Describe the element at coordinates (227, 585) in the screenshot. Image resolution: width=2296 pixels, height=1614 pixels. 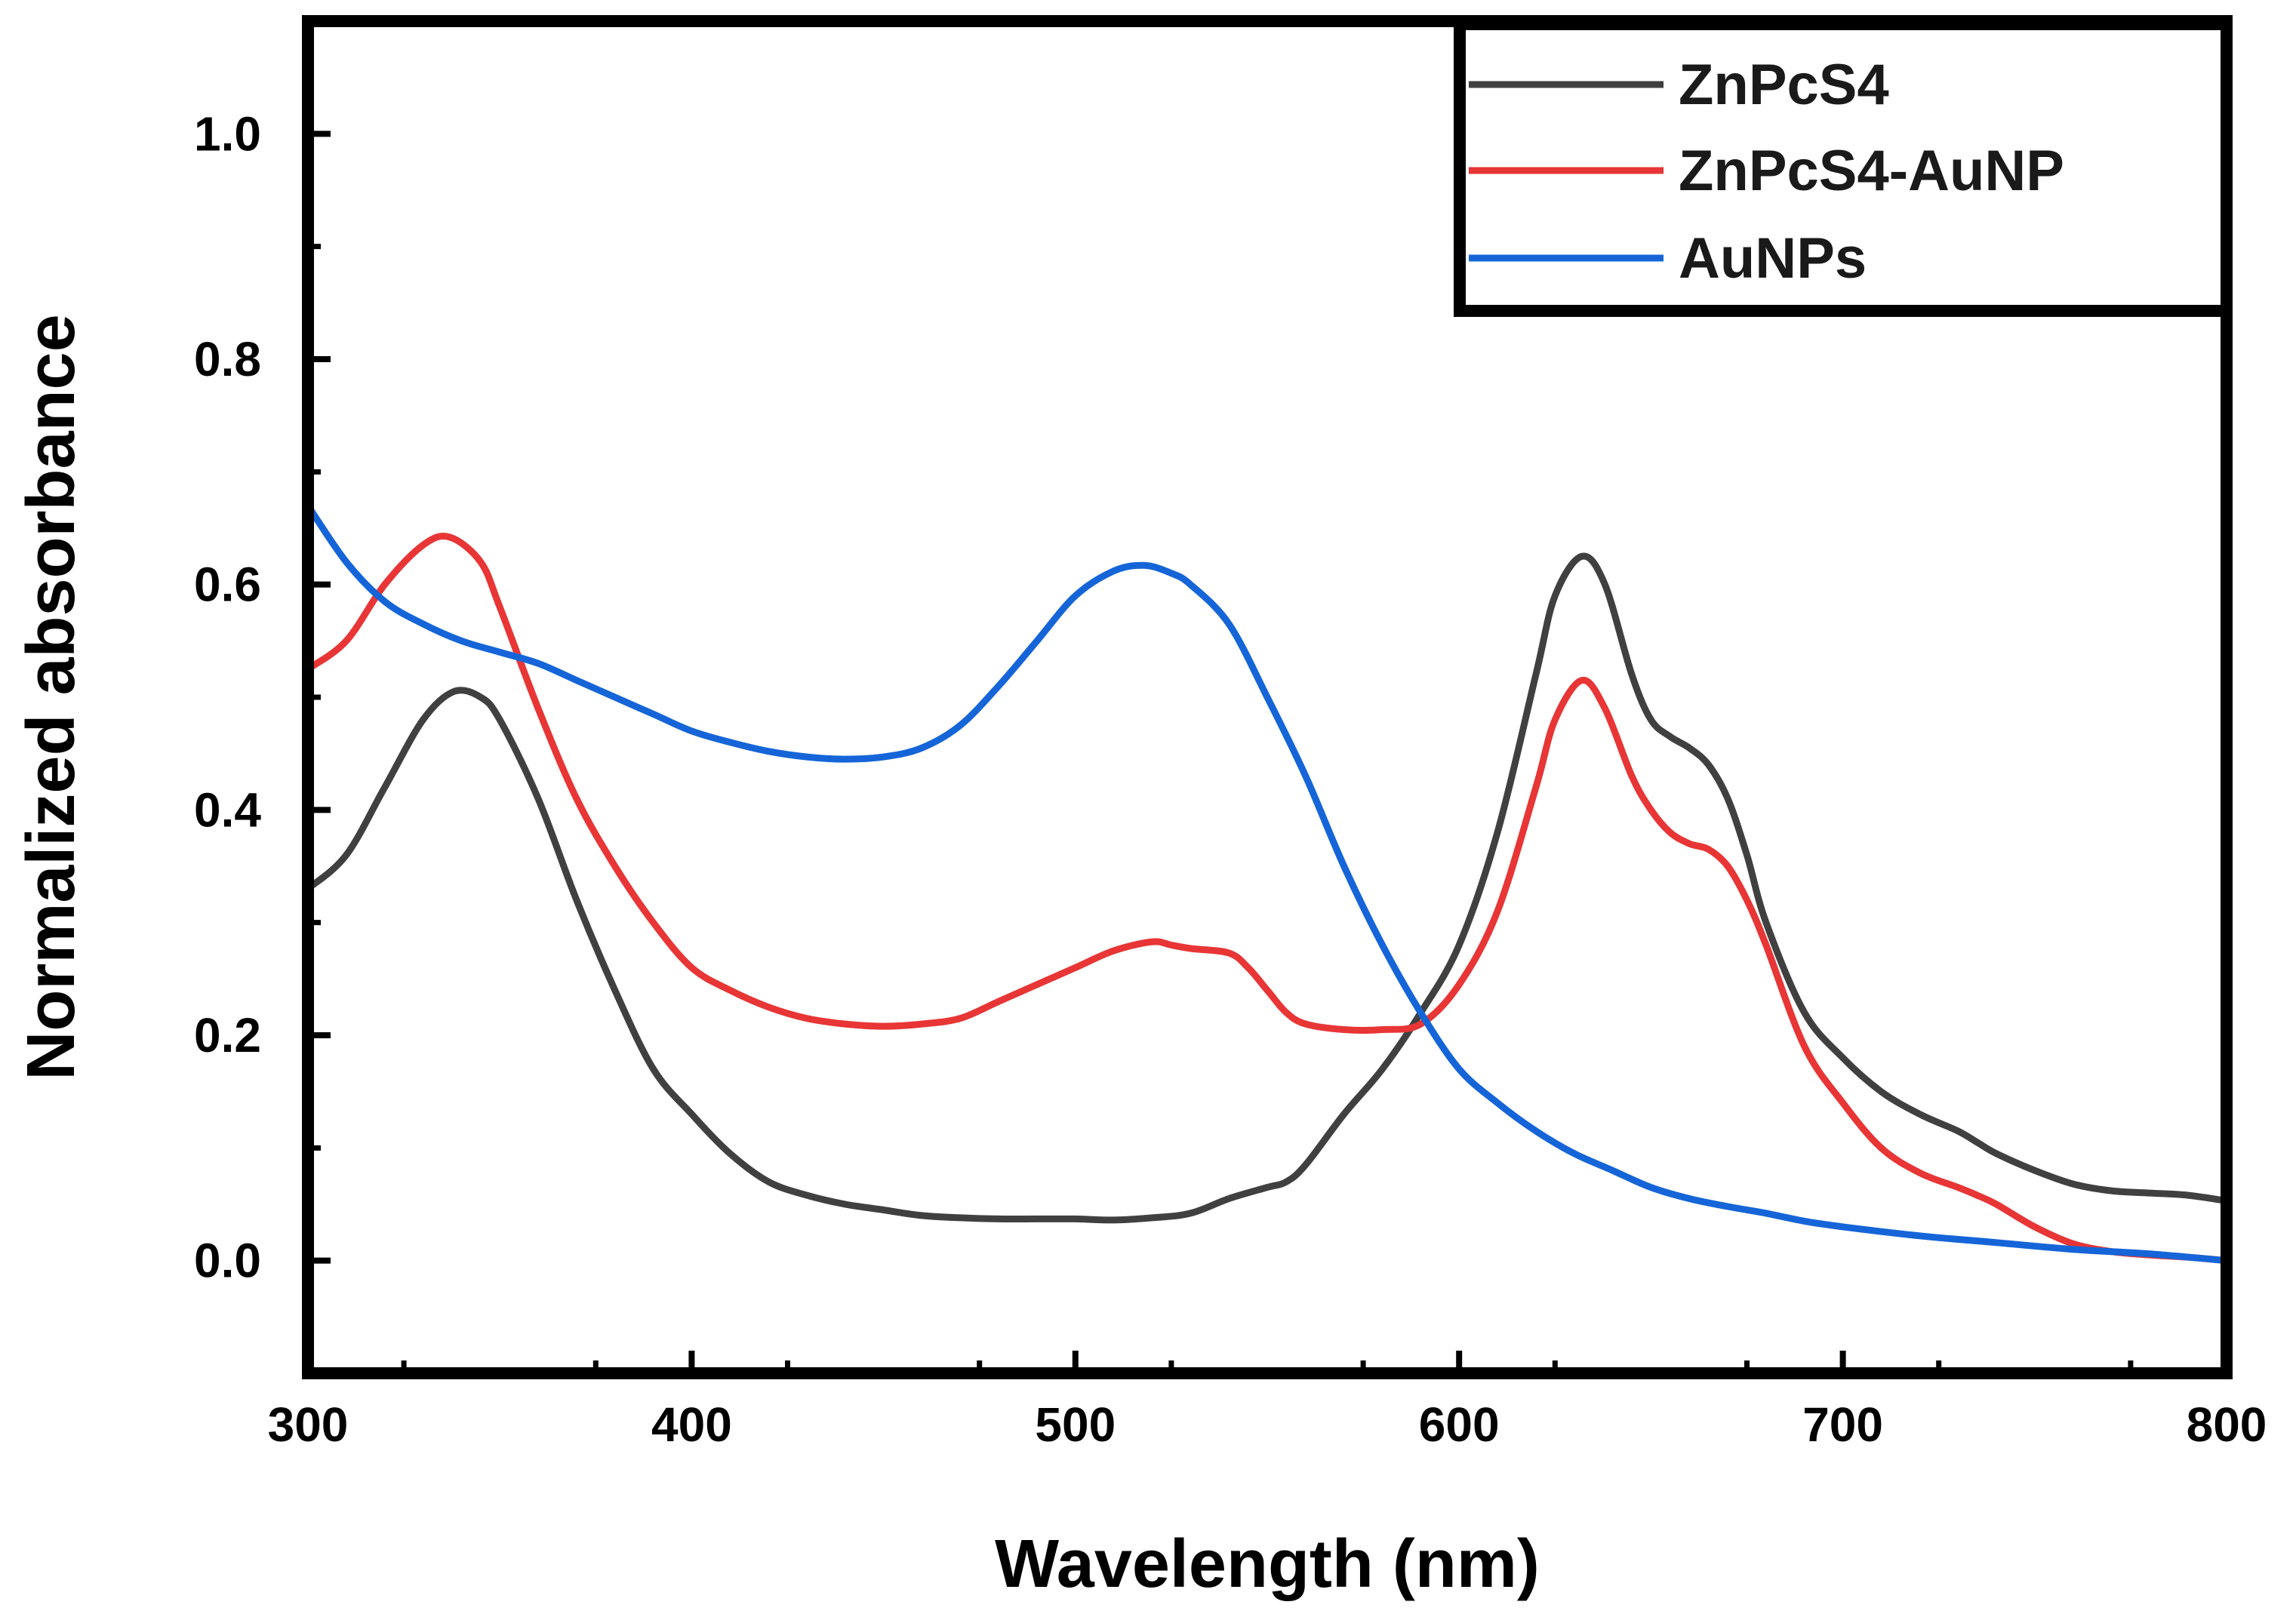
I see `y-tick-label: 0.6` at that location.